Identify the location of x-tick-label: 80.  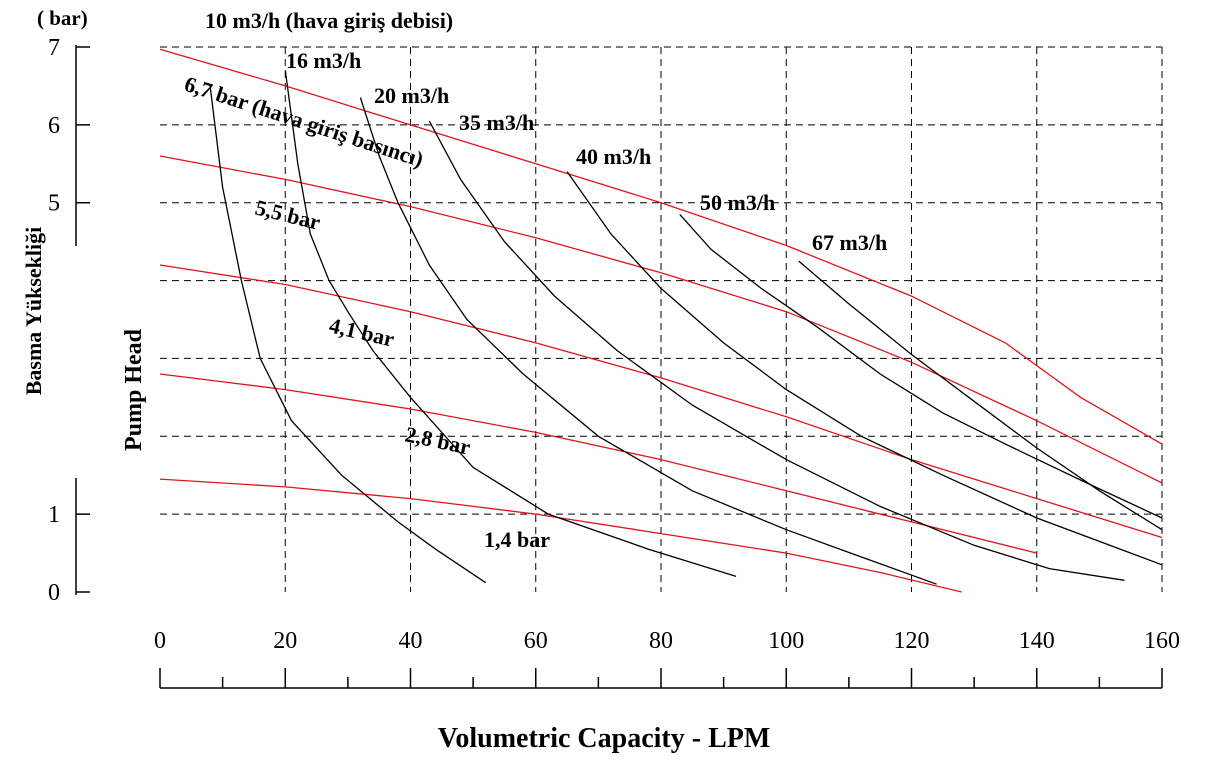
(661, 641).